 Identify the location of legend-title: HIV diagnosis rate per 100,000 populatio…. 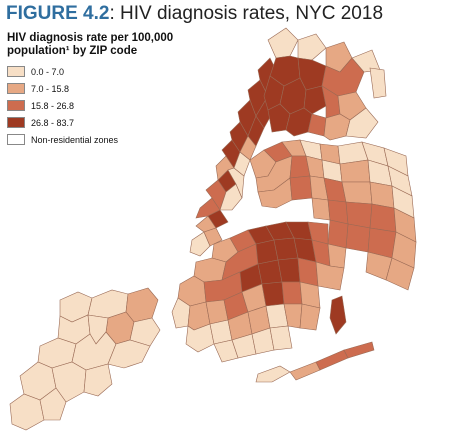
(102, 45).